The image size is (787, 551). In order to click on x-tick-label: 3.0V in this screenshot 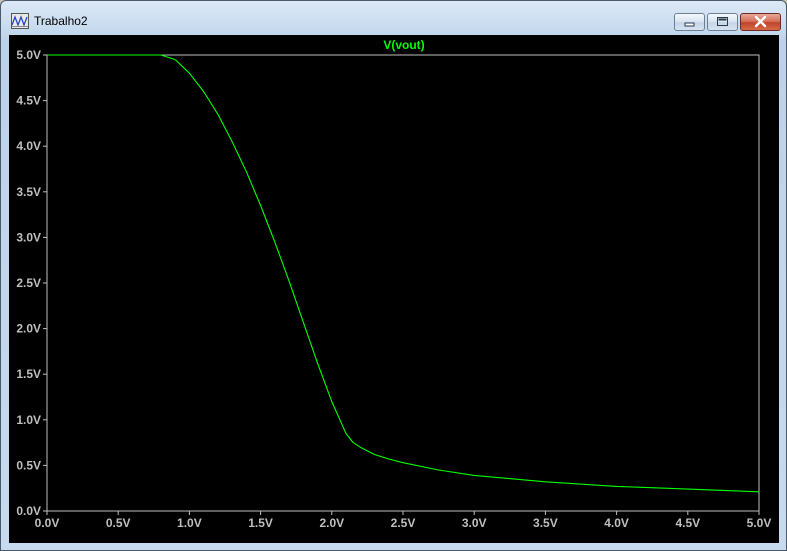, I will do `click(474, 523)`.